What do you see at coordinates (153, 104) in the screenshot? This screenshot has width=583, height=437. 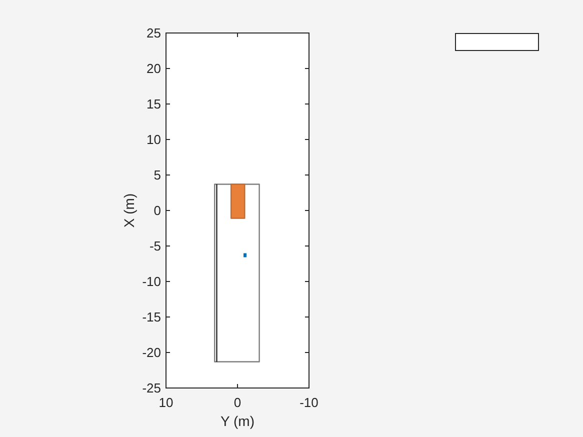 I see `y-tick-label: 15` at bounding box center [153, 104].